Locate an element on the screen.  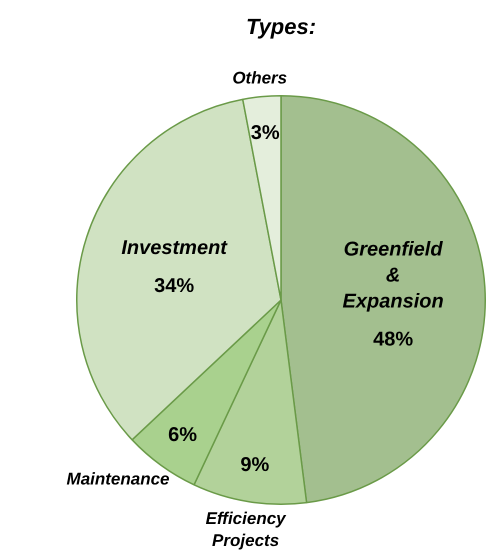
data-label: 6% is located at coordinates (183, 435).